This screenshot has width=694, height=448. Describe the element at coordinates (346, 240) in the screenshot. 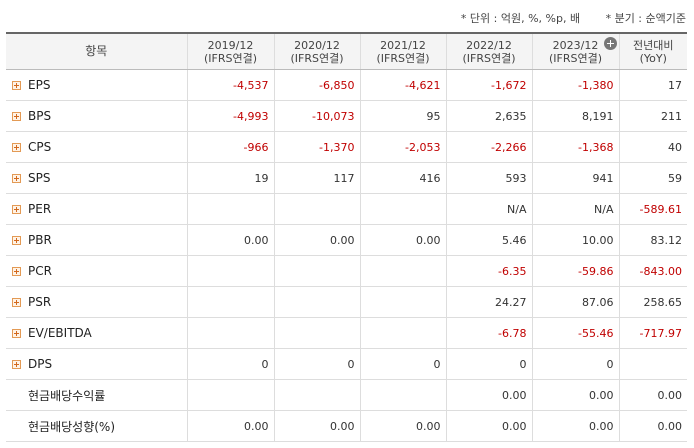

I see `table-row: PBR 0.00 0.00 0.00 5.46 10.00 83.12` at that location.